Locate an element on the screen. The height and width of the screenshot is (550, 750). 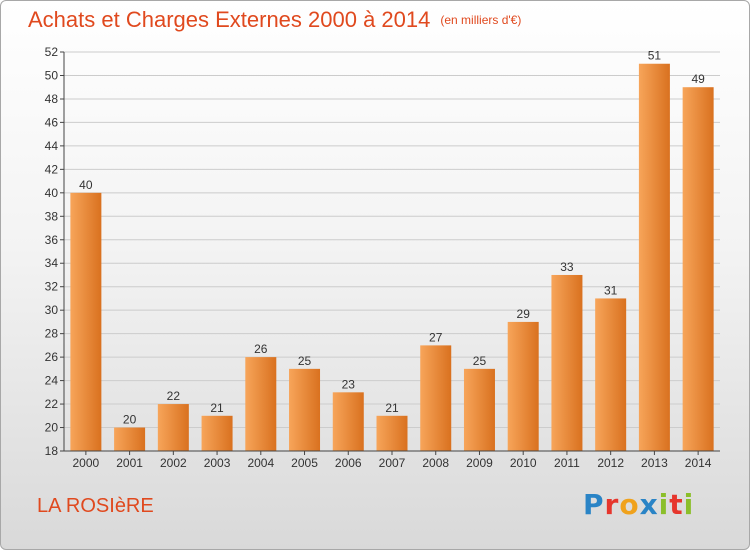
bar-2002 is located at coordinates (173, 427).